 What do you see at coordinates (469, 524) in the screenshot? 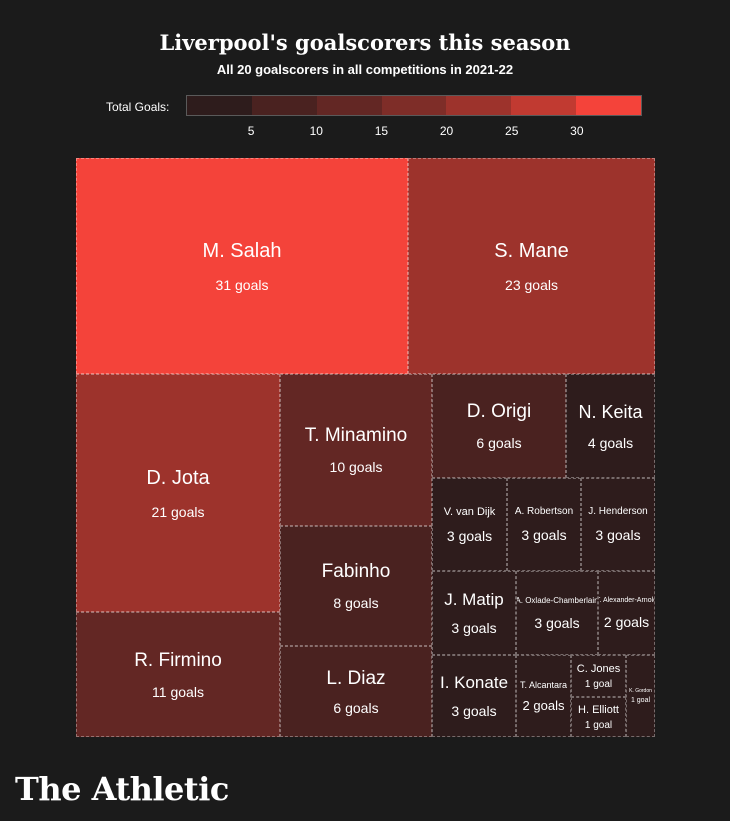
I see `treemap-tile: V. van Dijk 3 goals` at bounding box center [469, 524].